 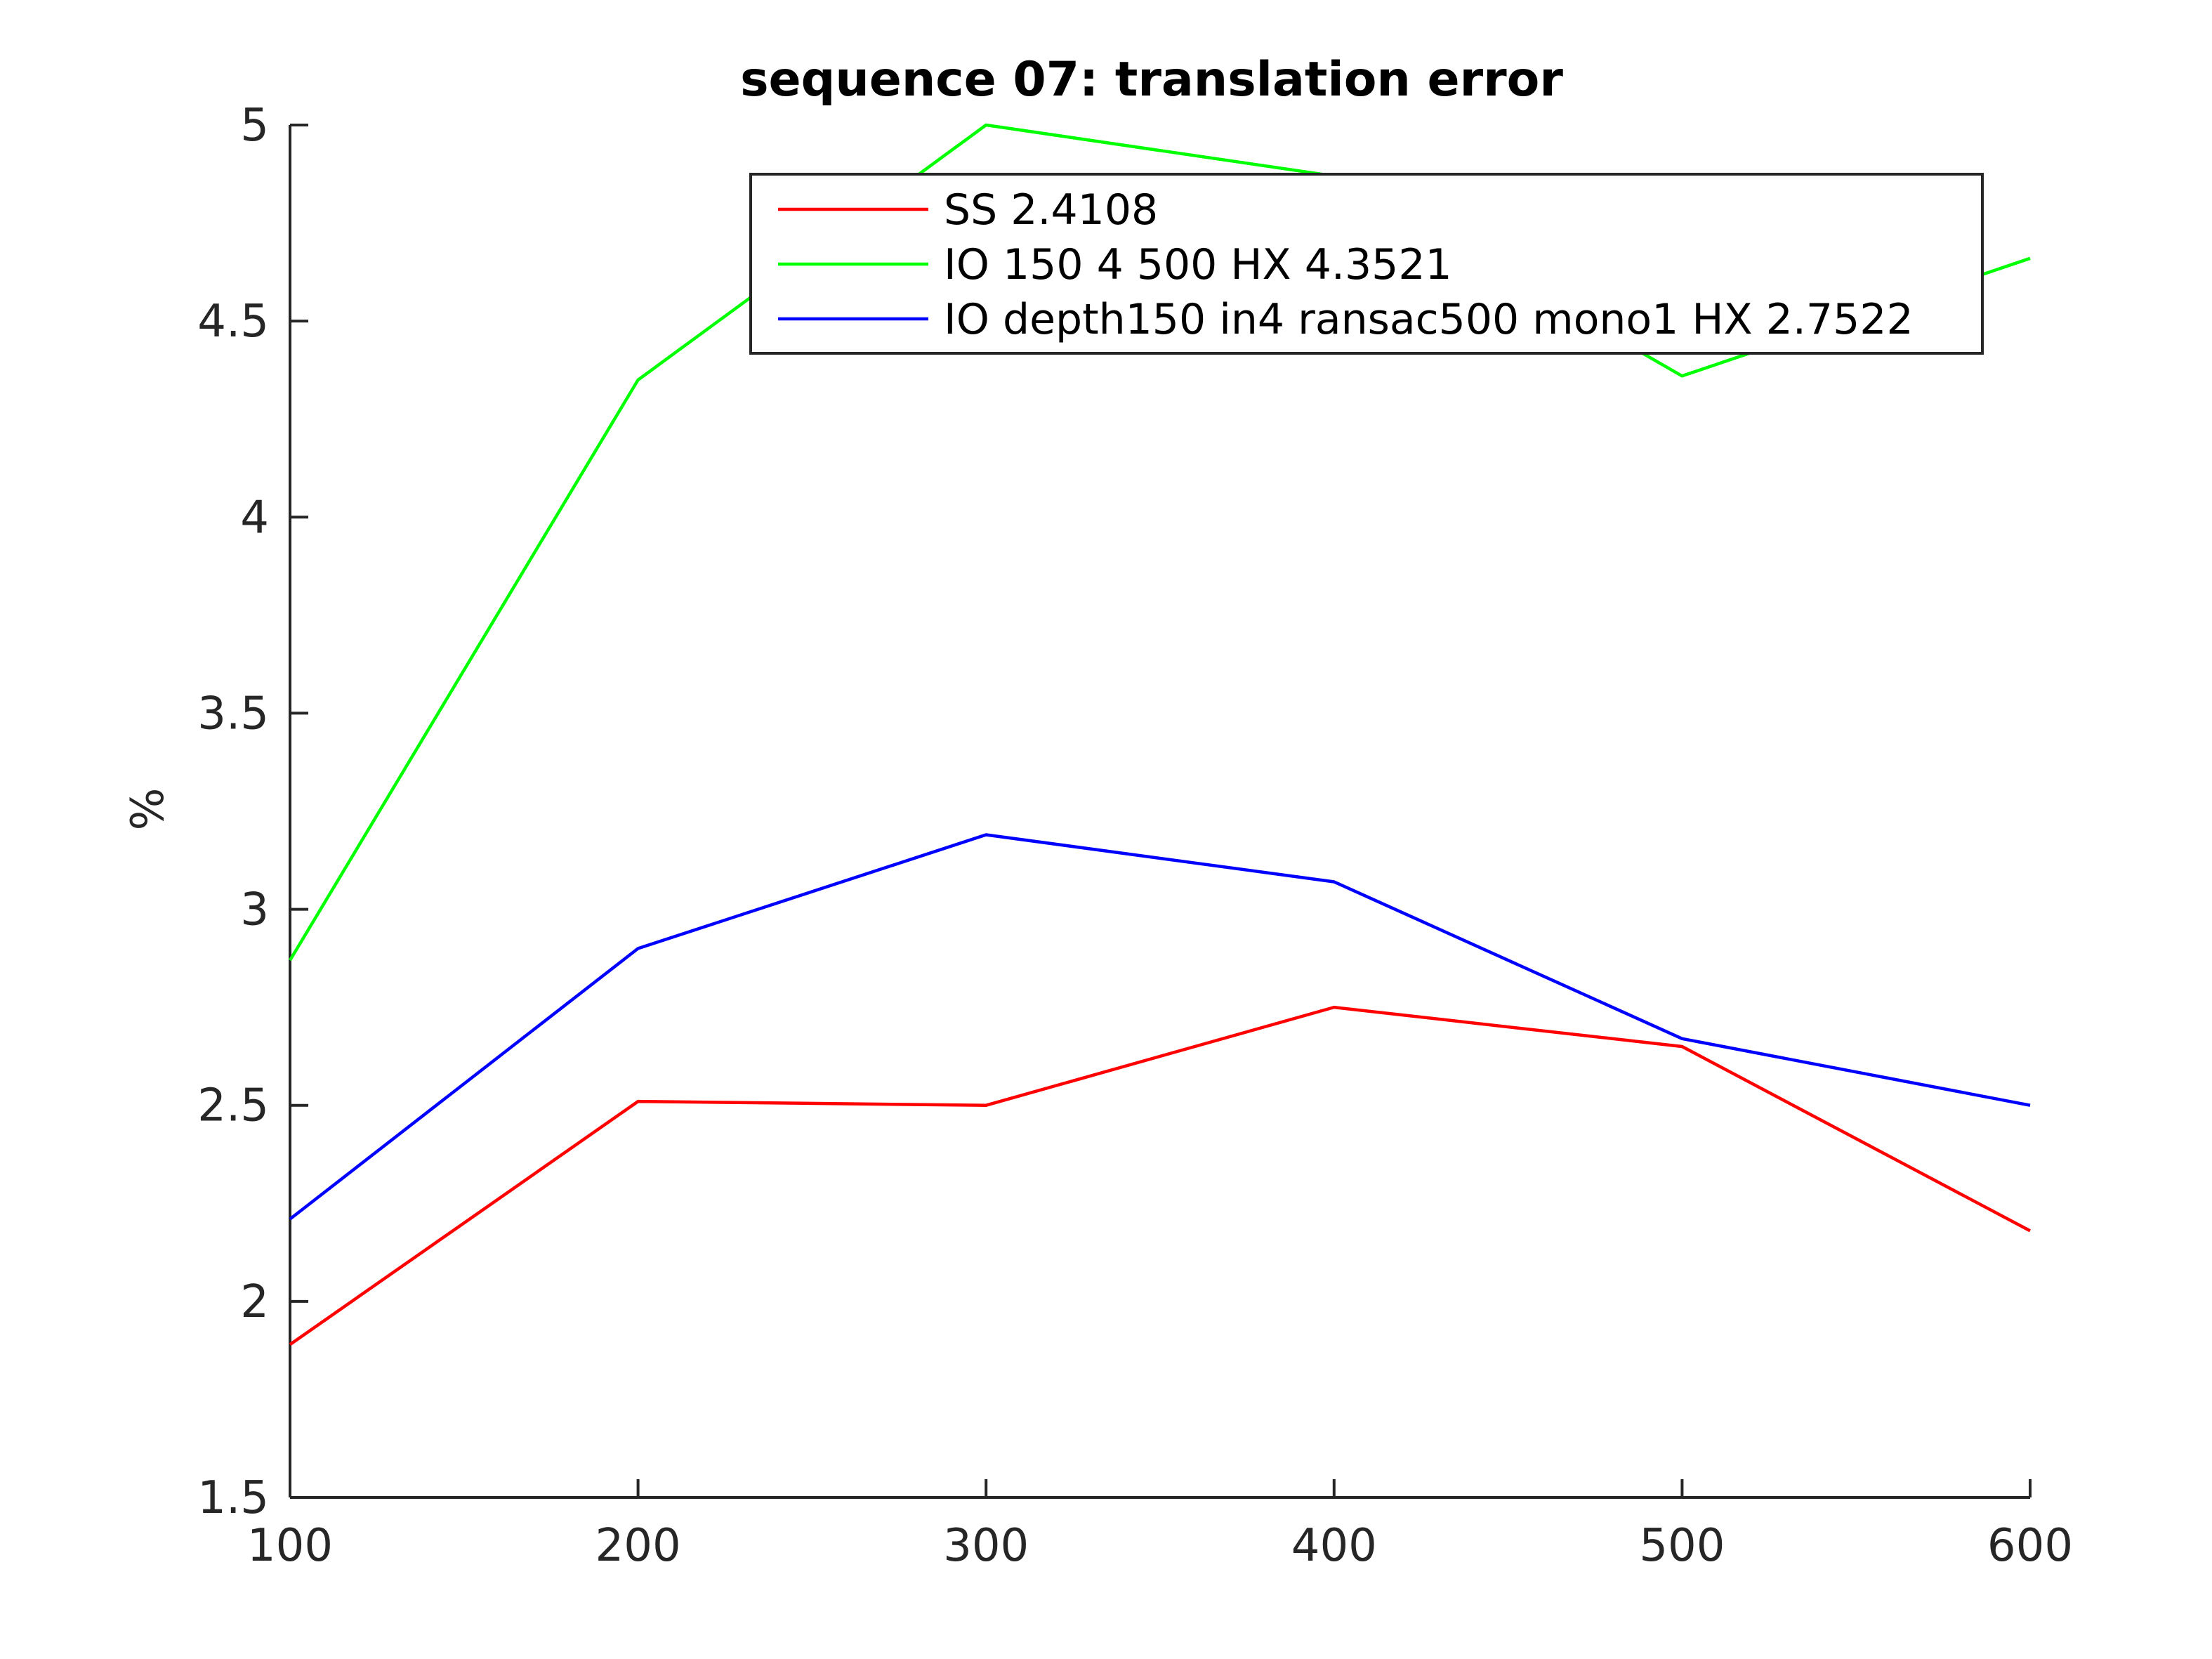 I want to click on y-tick-label: 3, so click(x=254, y=910).